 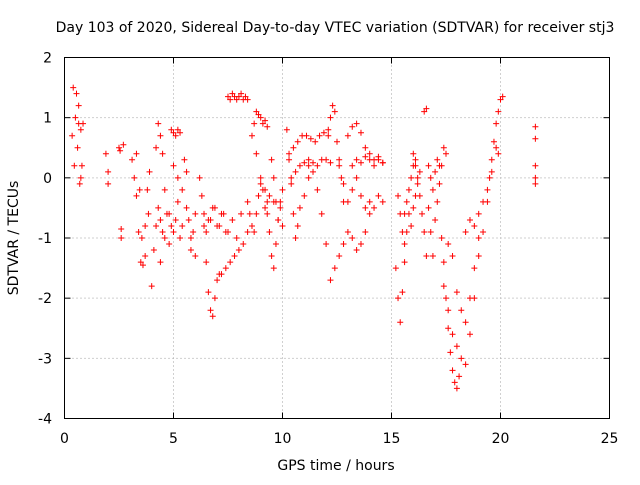 I want to click on y-tick-label: 0, so click(x=47, y=179).